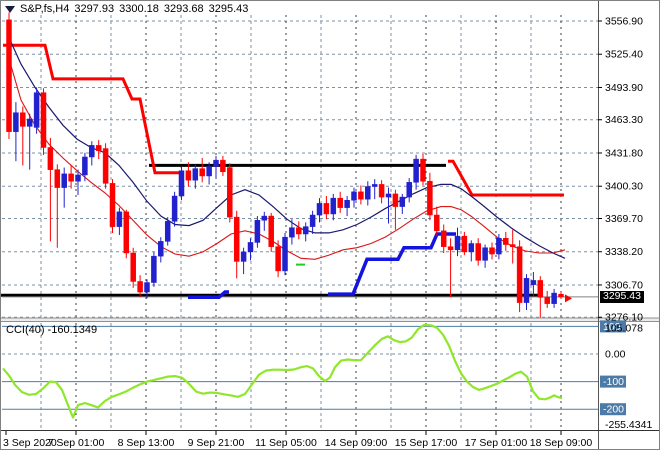 The image size is (660, 450). What do you see at coordinates (612, 327) in the screenshot?
I see `cci-level-badge: 100` at bounding box center [612, 327].